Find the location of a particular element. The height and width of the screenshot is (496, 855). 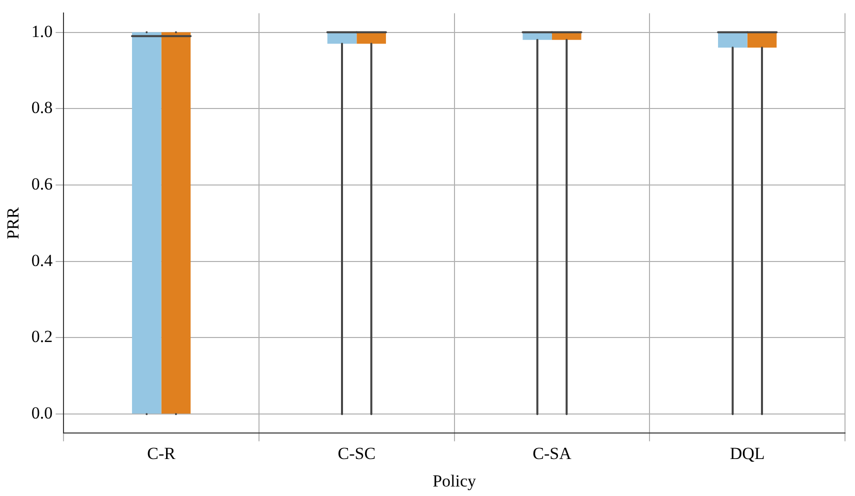

x-tick-label: C-SA is located at coordinates (552, 453).